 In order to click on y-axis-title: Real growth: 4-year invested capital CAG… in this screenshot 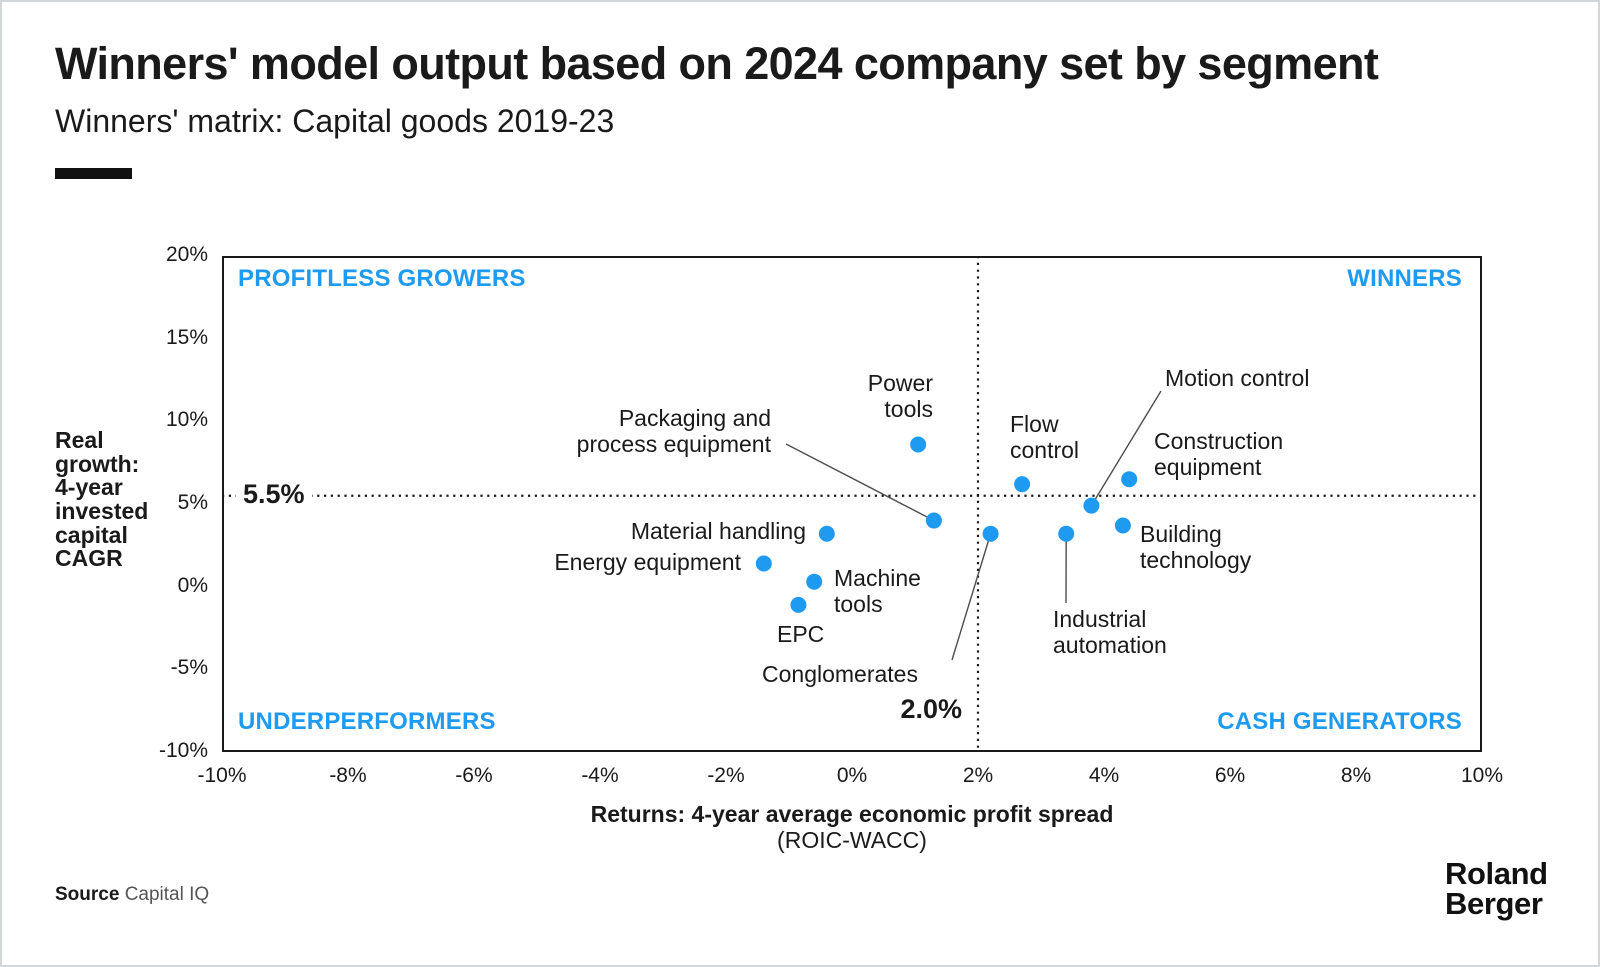, I will do `click(102, 499)`.